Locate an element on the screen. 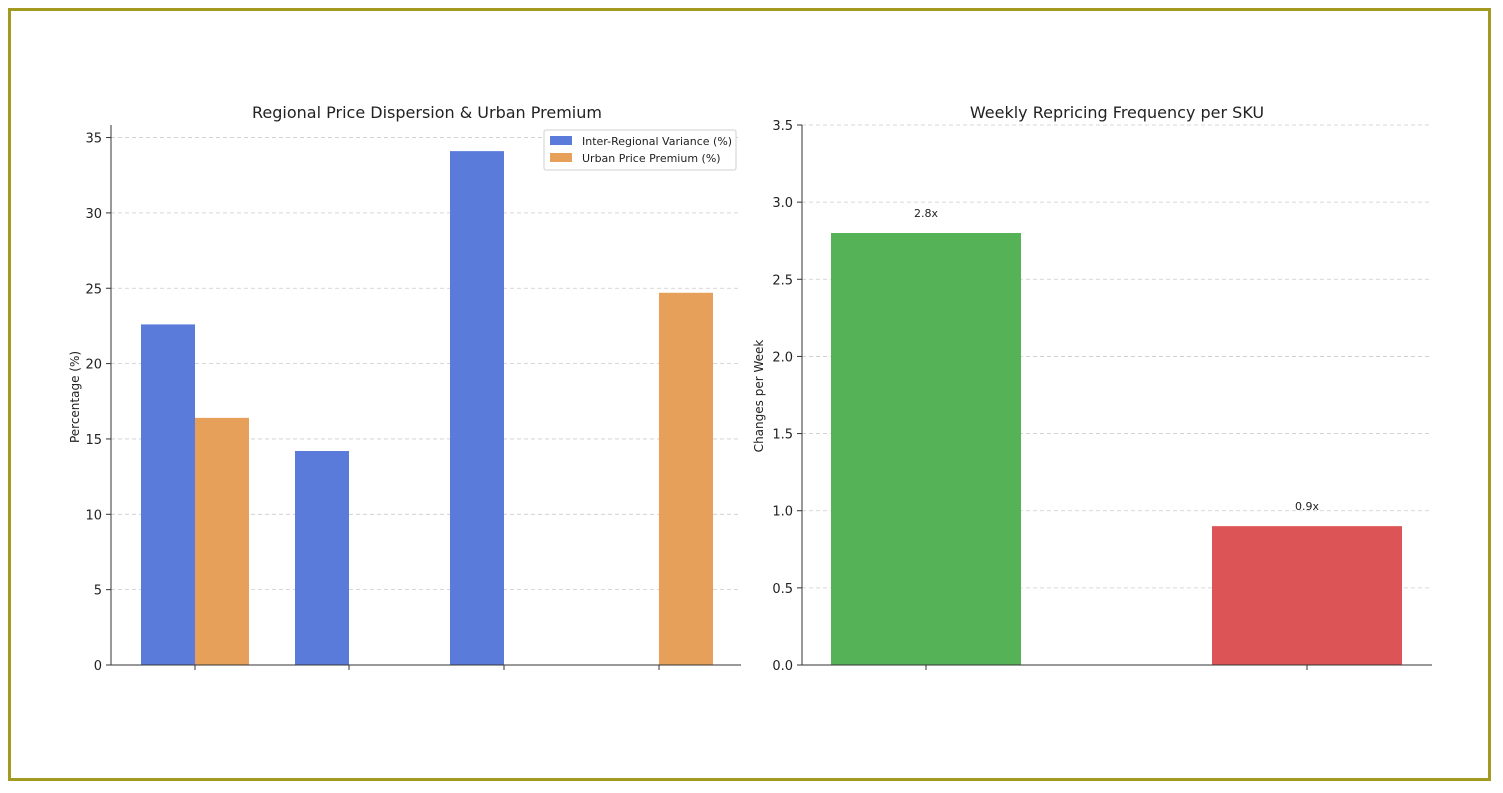  left-y-tick-label: 15 is located at coordinates (93, 440).